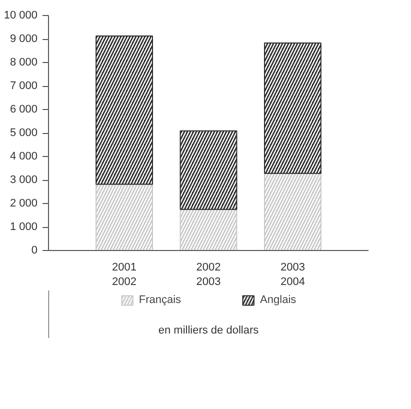  I want to click on x-tick-label: 2003 2004, so click(292, 275).